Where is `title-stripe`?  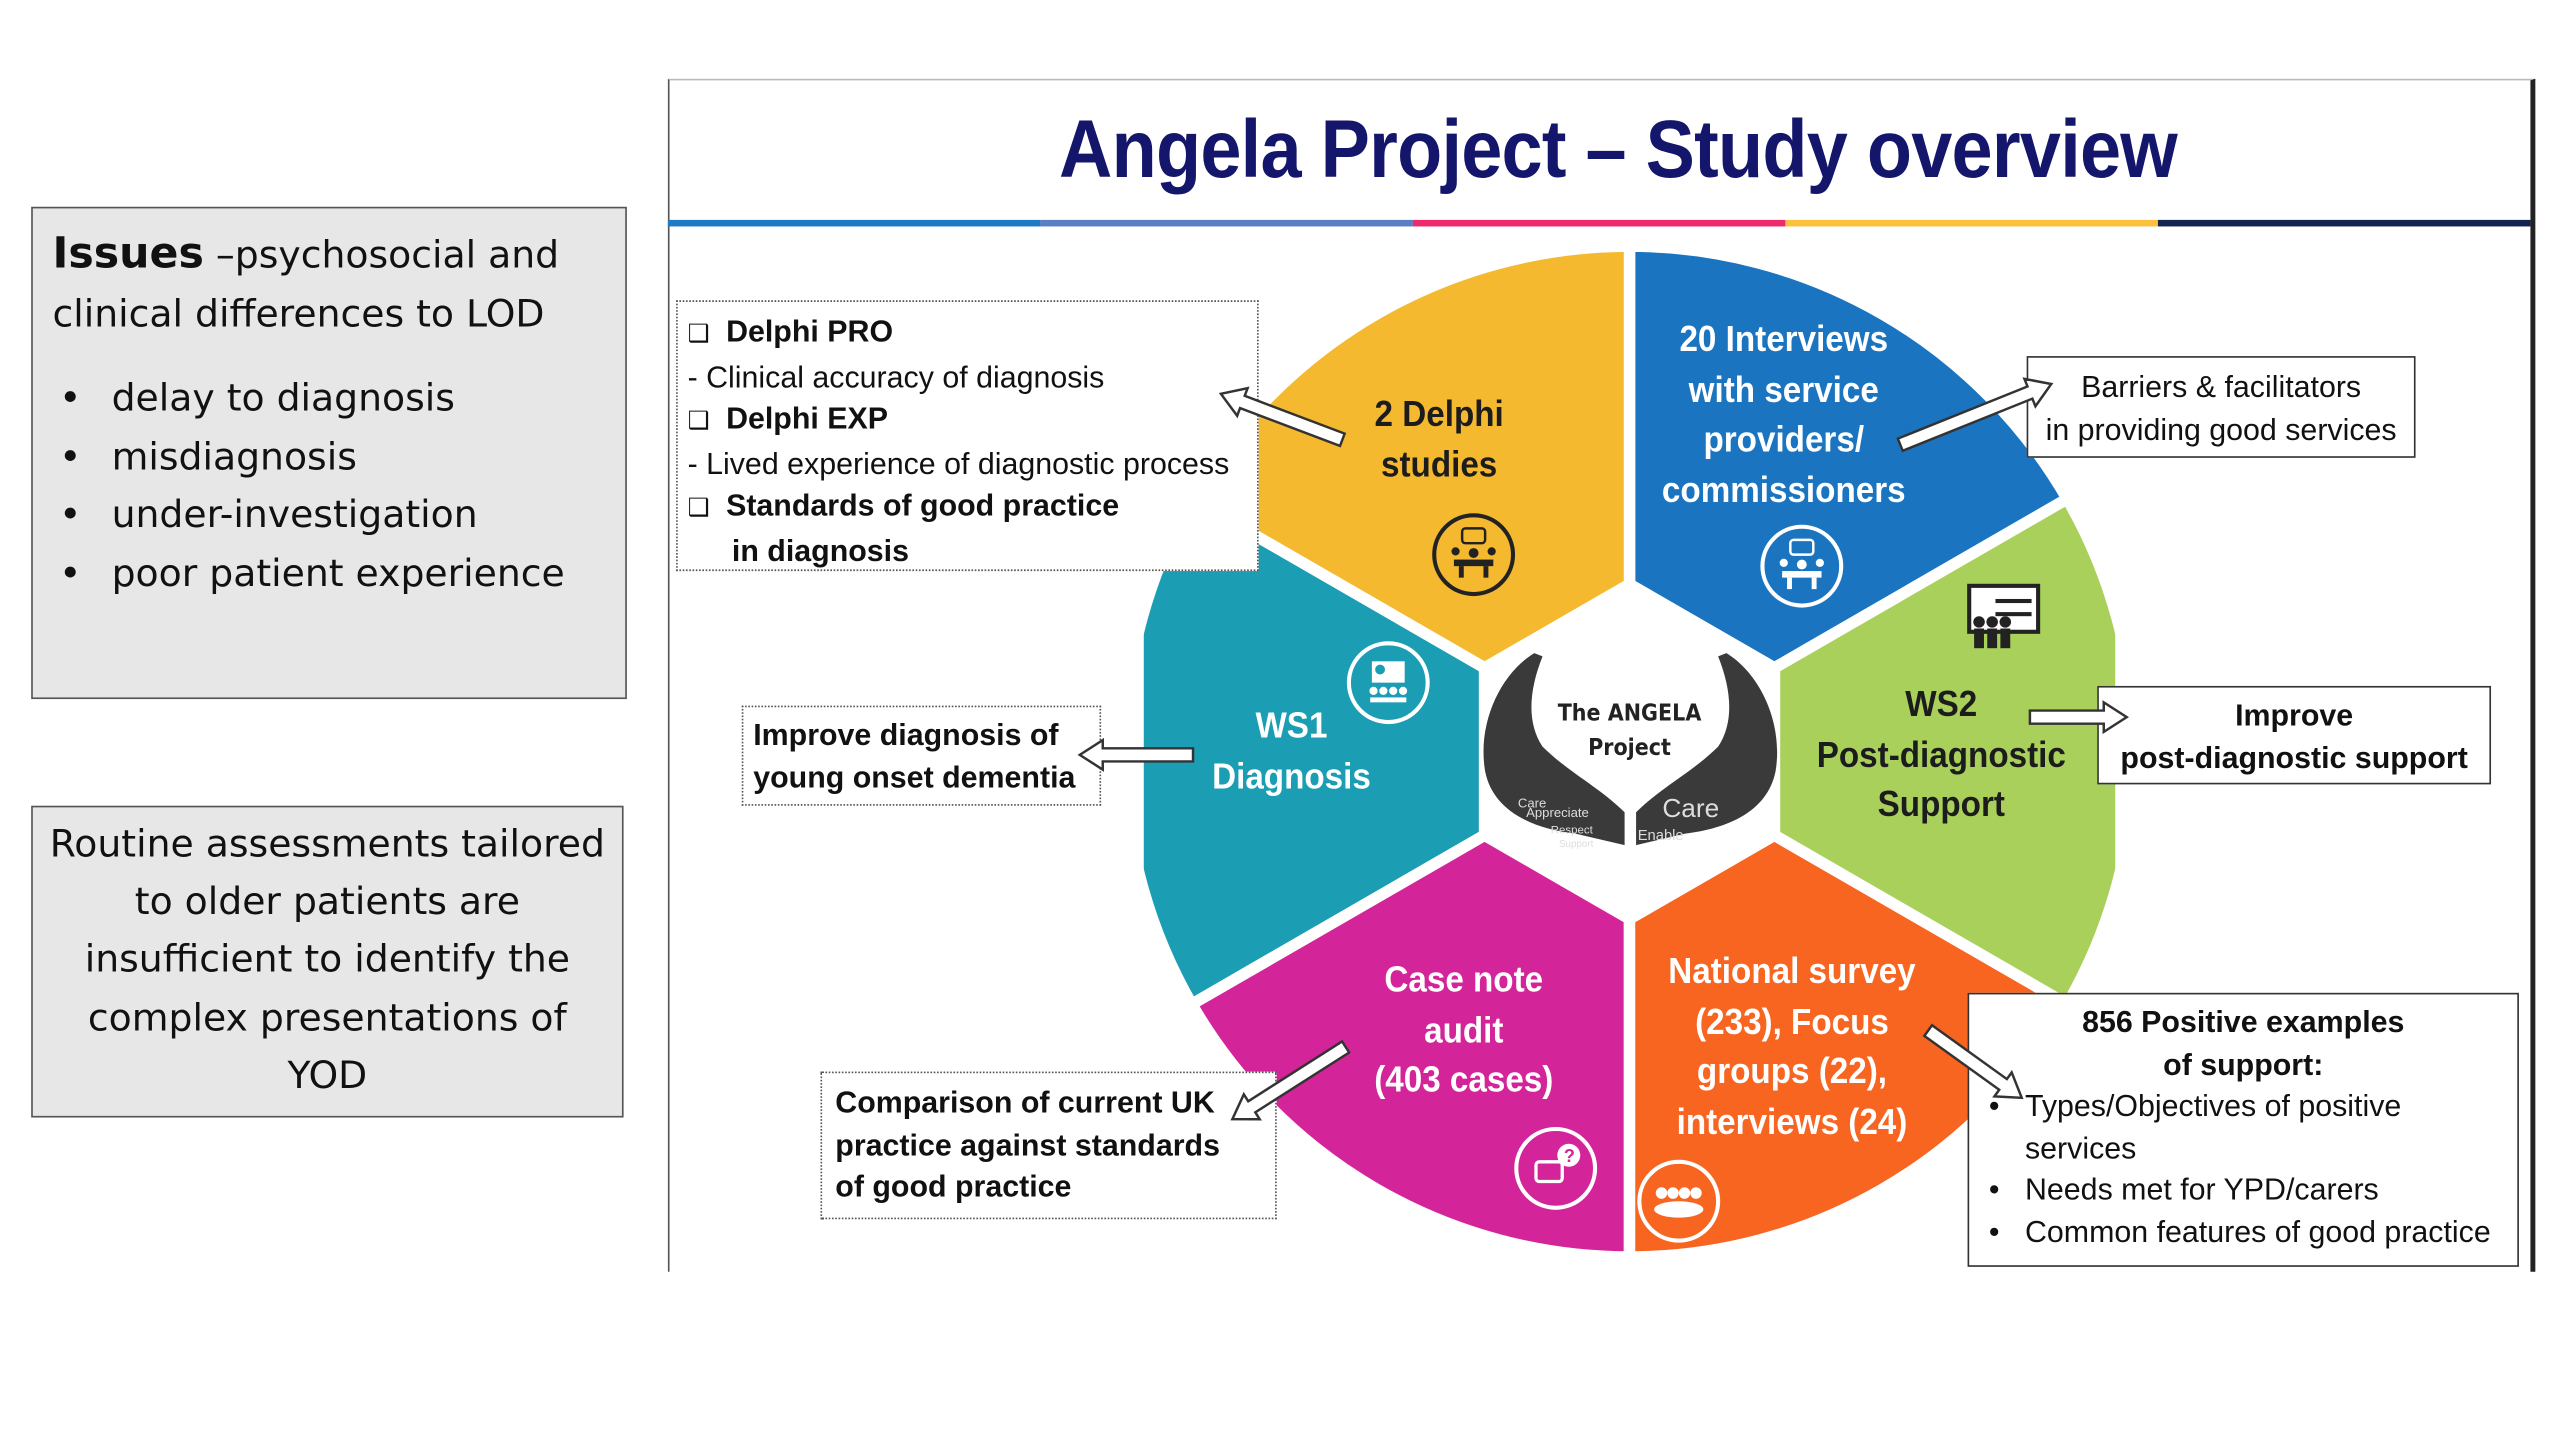
title-stripe is located at coordinates (1599, 223).